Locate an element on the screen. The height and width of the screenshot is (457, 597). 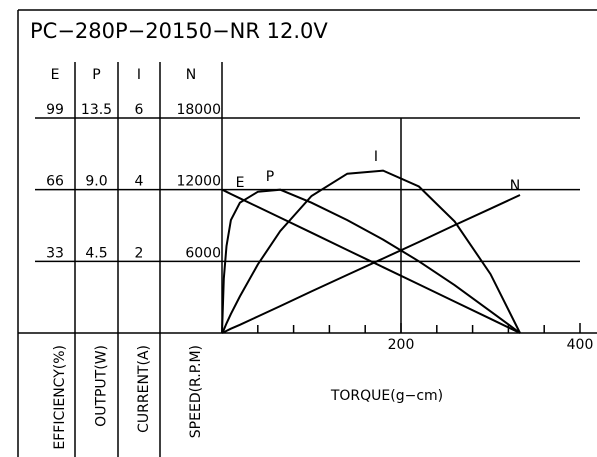
y-tick-label: 2 is located at coordinates (139, 253).